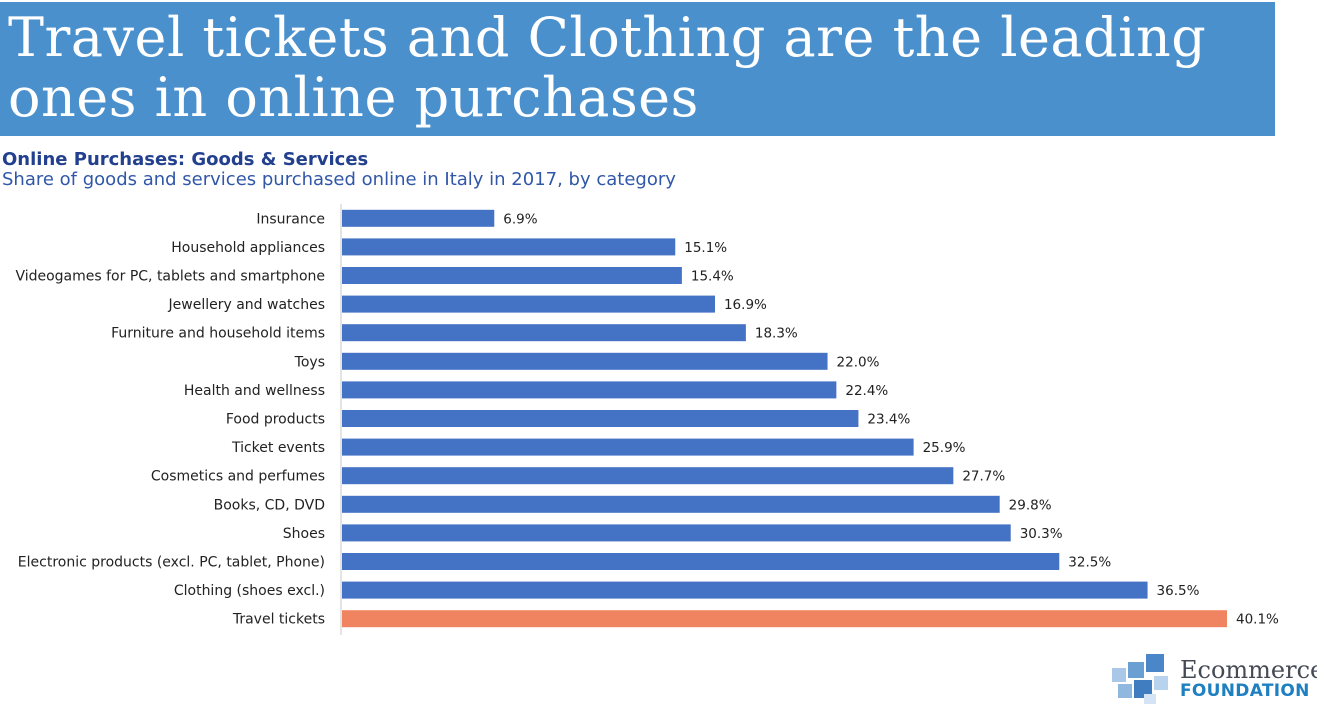 This screenshot has width=1317, height=712. I want to click on logo-text-foundation: FOUNDATION, so click(1245, 691).